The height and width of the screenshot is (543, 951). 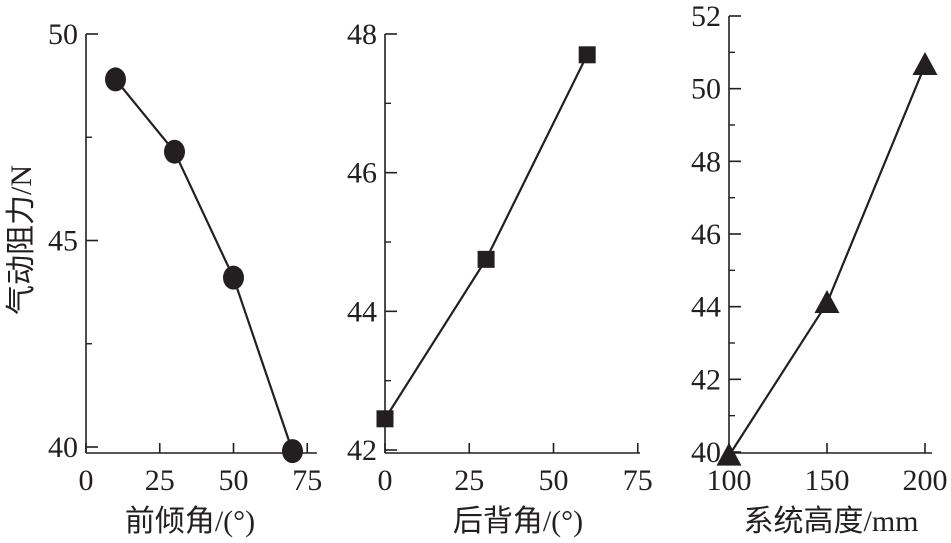 What do you see at coordinates (21, 240) in the screenshot?
I see `y-axis-title: 气动阻力/N` at bounding box center [21, 240].